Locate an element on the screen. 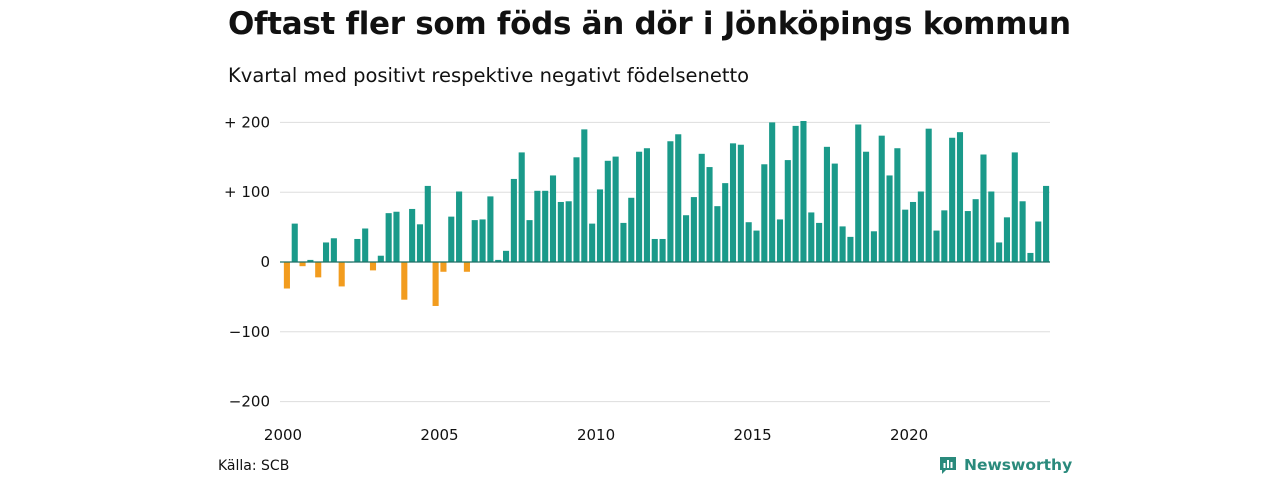 The image size is (1280, 480). x-axis: 2000 2005 2010 2015 2020 is located at coordinates (596, 435).